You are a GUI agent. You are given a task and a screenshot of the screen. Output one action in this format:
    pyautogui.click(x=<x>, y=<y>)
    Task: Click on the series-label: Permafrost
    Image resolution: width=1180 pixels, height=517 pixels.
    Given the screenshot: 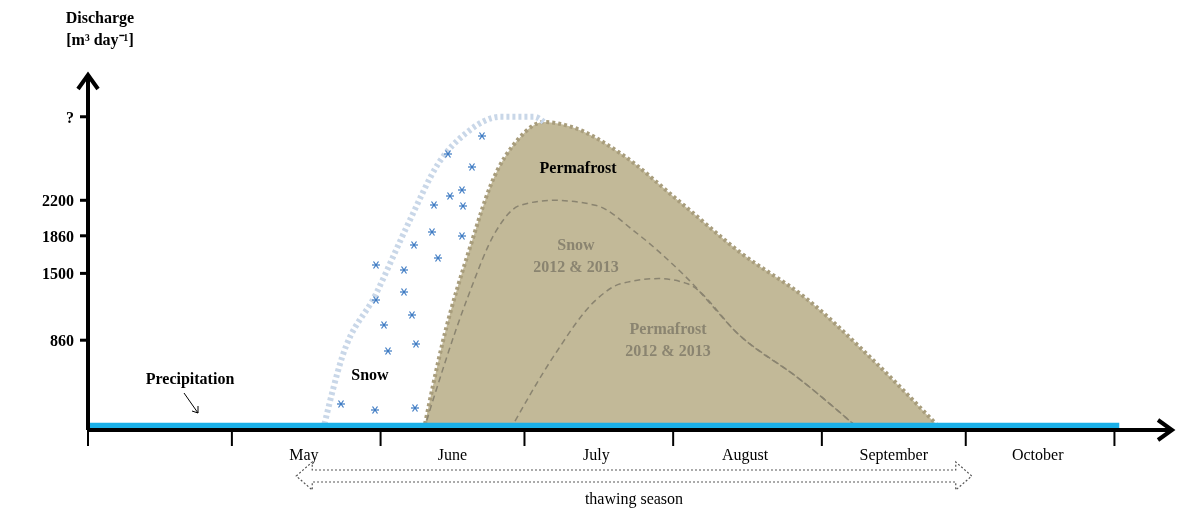 What is the action you would take?
    pyautogui.click(x=578, y=167)
    